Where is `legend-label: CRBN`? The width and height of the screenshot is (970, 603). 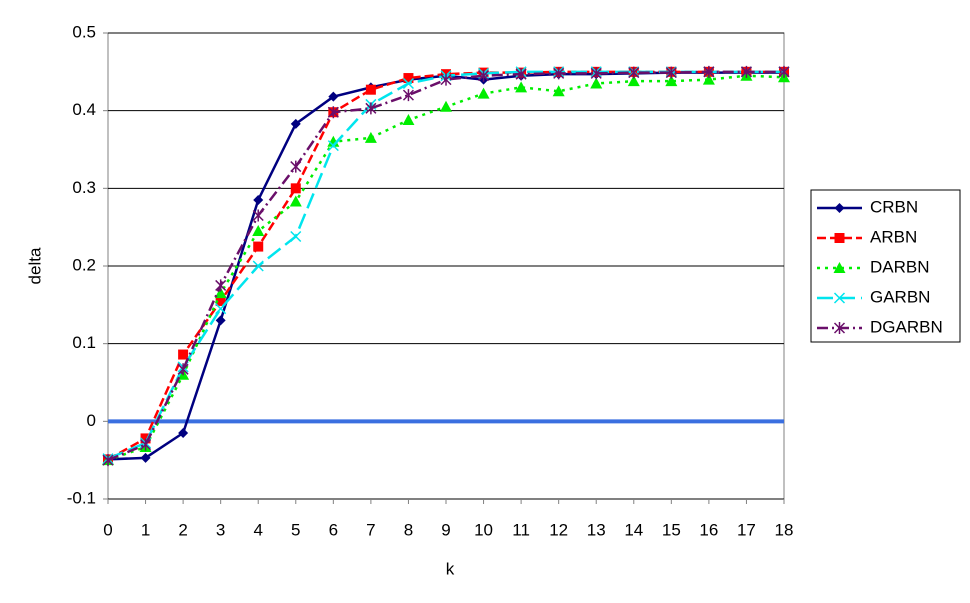 legend-label: CRBN is located at coordinates (894, 206).